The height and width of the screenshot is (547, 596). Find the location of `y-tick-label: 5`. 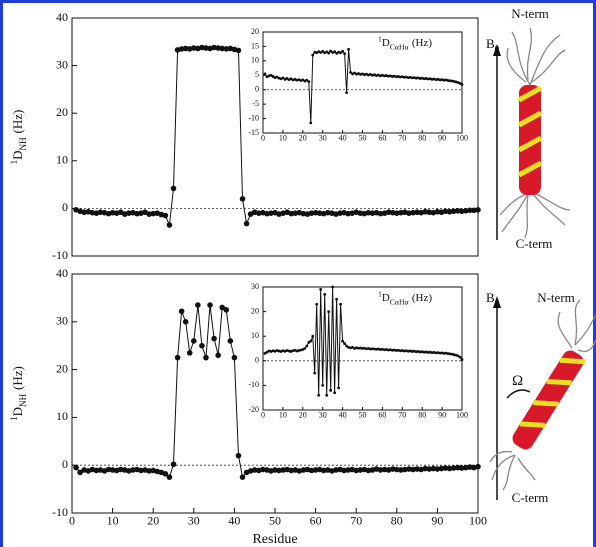

y-tick-label: 5 is located at coordinates (257, 74).